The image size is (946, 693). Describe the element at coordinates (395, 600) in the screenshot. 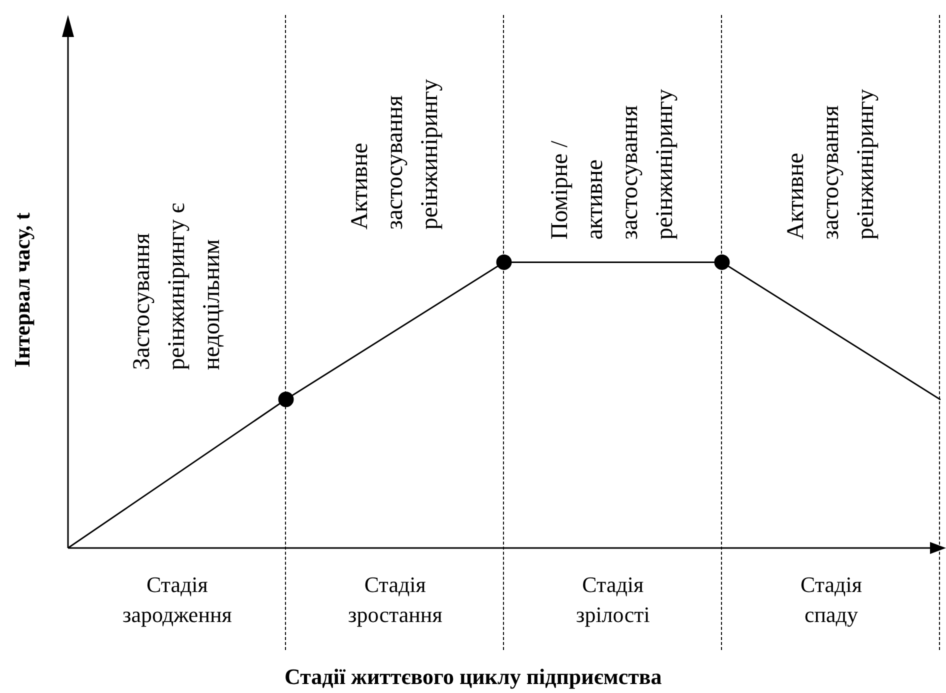

I see `text: Стадія зростання` at that location.